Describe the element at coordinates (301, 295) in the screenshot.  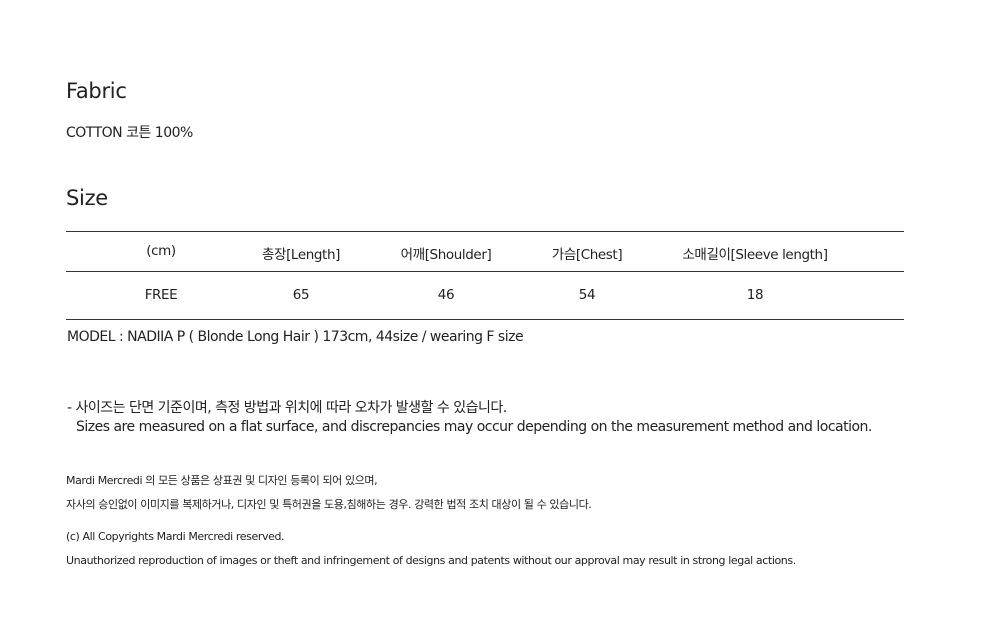
I see `row-cell: 65` at that location.